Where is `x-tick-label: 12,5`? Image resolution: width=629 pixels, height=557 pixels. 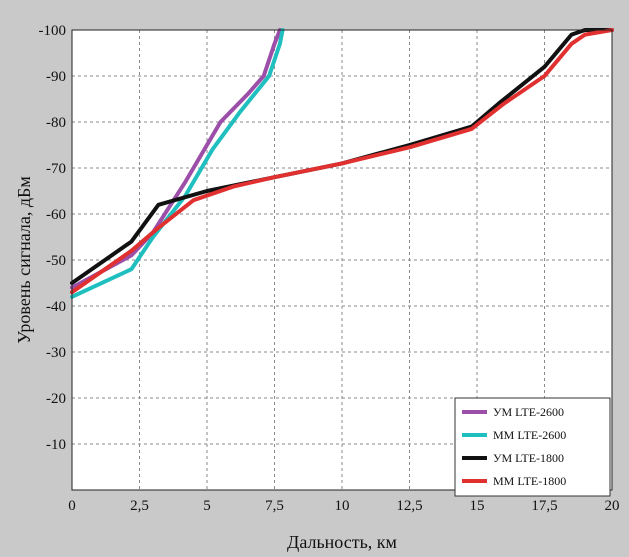
x-tick-label: 12,5 is located at coordinates (409, 506).